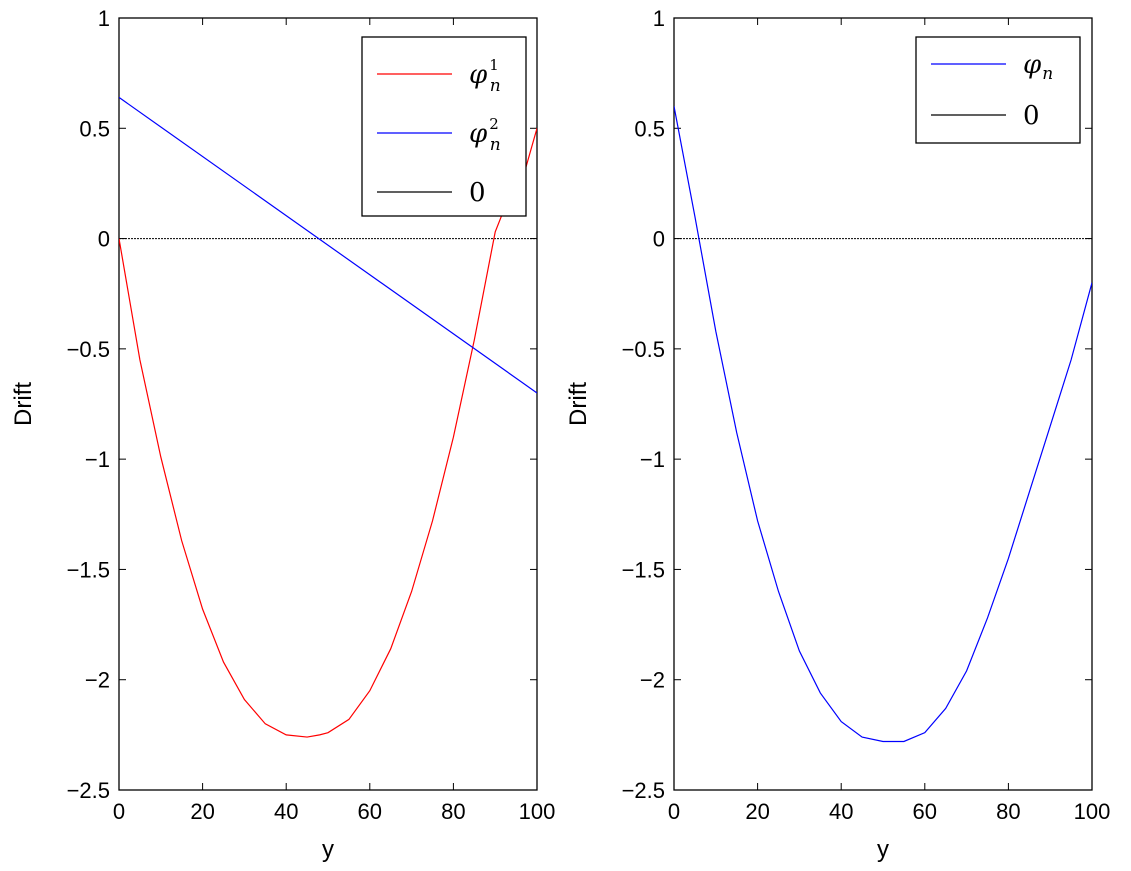 Image resolution: width=1131 pixels, height=871 pixels. I want to click on legend: φn0, so click(998, 90).